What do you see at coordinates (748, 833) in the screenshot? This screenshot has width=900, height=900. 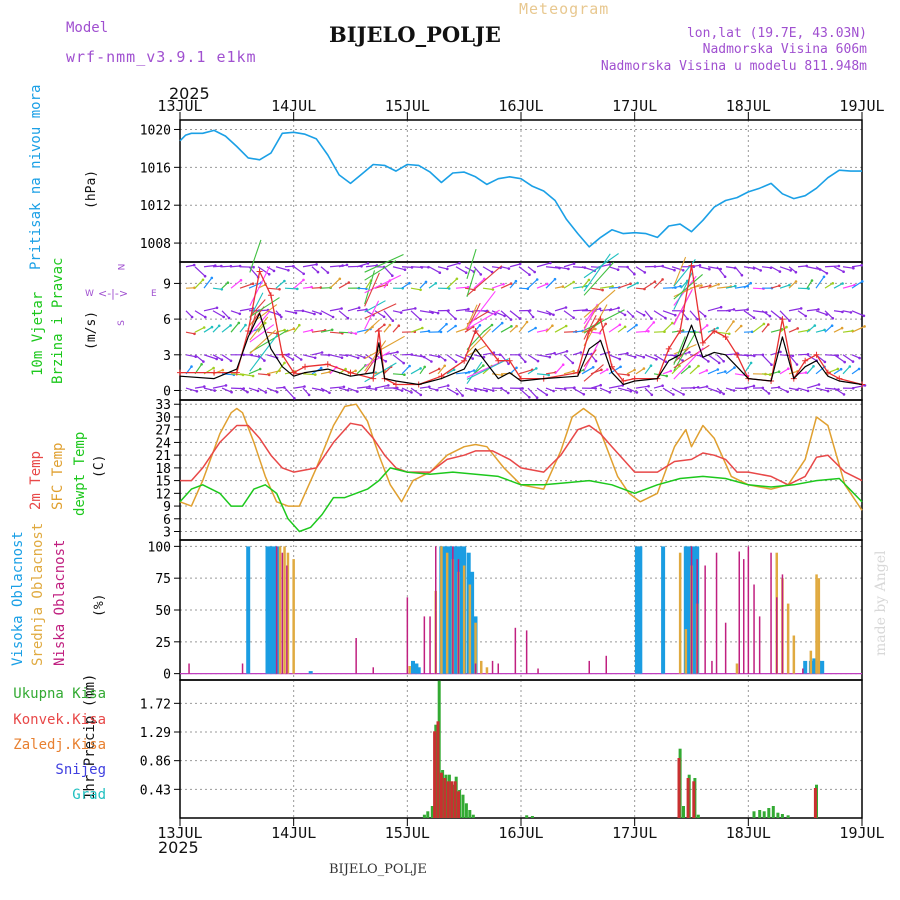 I see `x-tick-label-bottom: 18JUL` at bounding box center [748, 833].